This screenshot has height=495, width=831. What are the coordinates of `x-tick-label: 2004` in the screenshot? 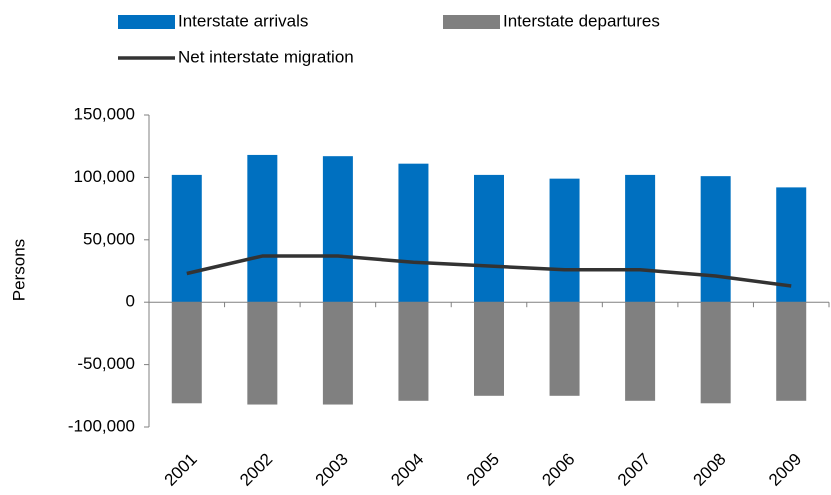 It's located at (407, 470).